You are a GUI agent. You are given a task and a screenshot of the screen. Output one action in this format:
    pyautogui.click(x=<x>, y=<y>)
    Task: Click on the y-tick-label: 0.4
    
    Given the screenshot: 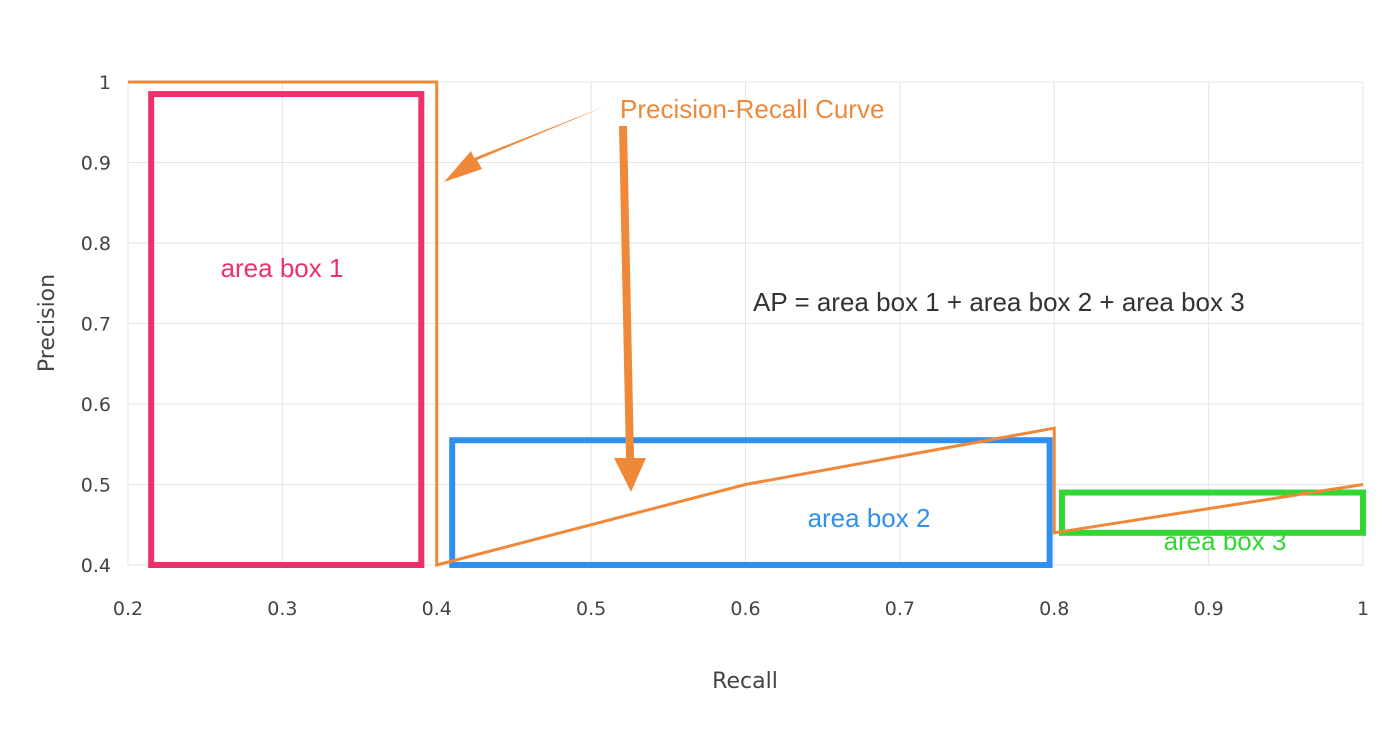 What is the action you would take?
    pyautogui.click(x=96, y=566)
    